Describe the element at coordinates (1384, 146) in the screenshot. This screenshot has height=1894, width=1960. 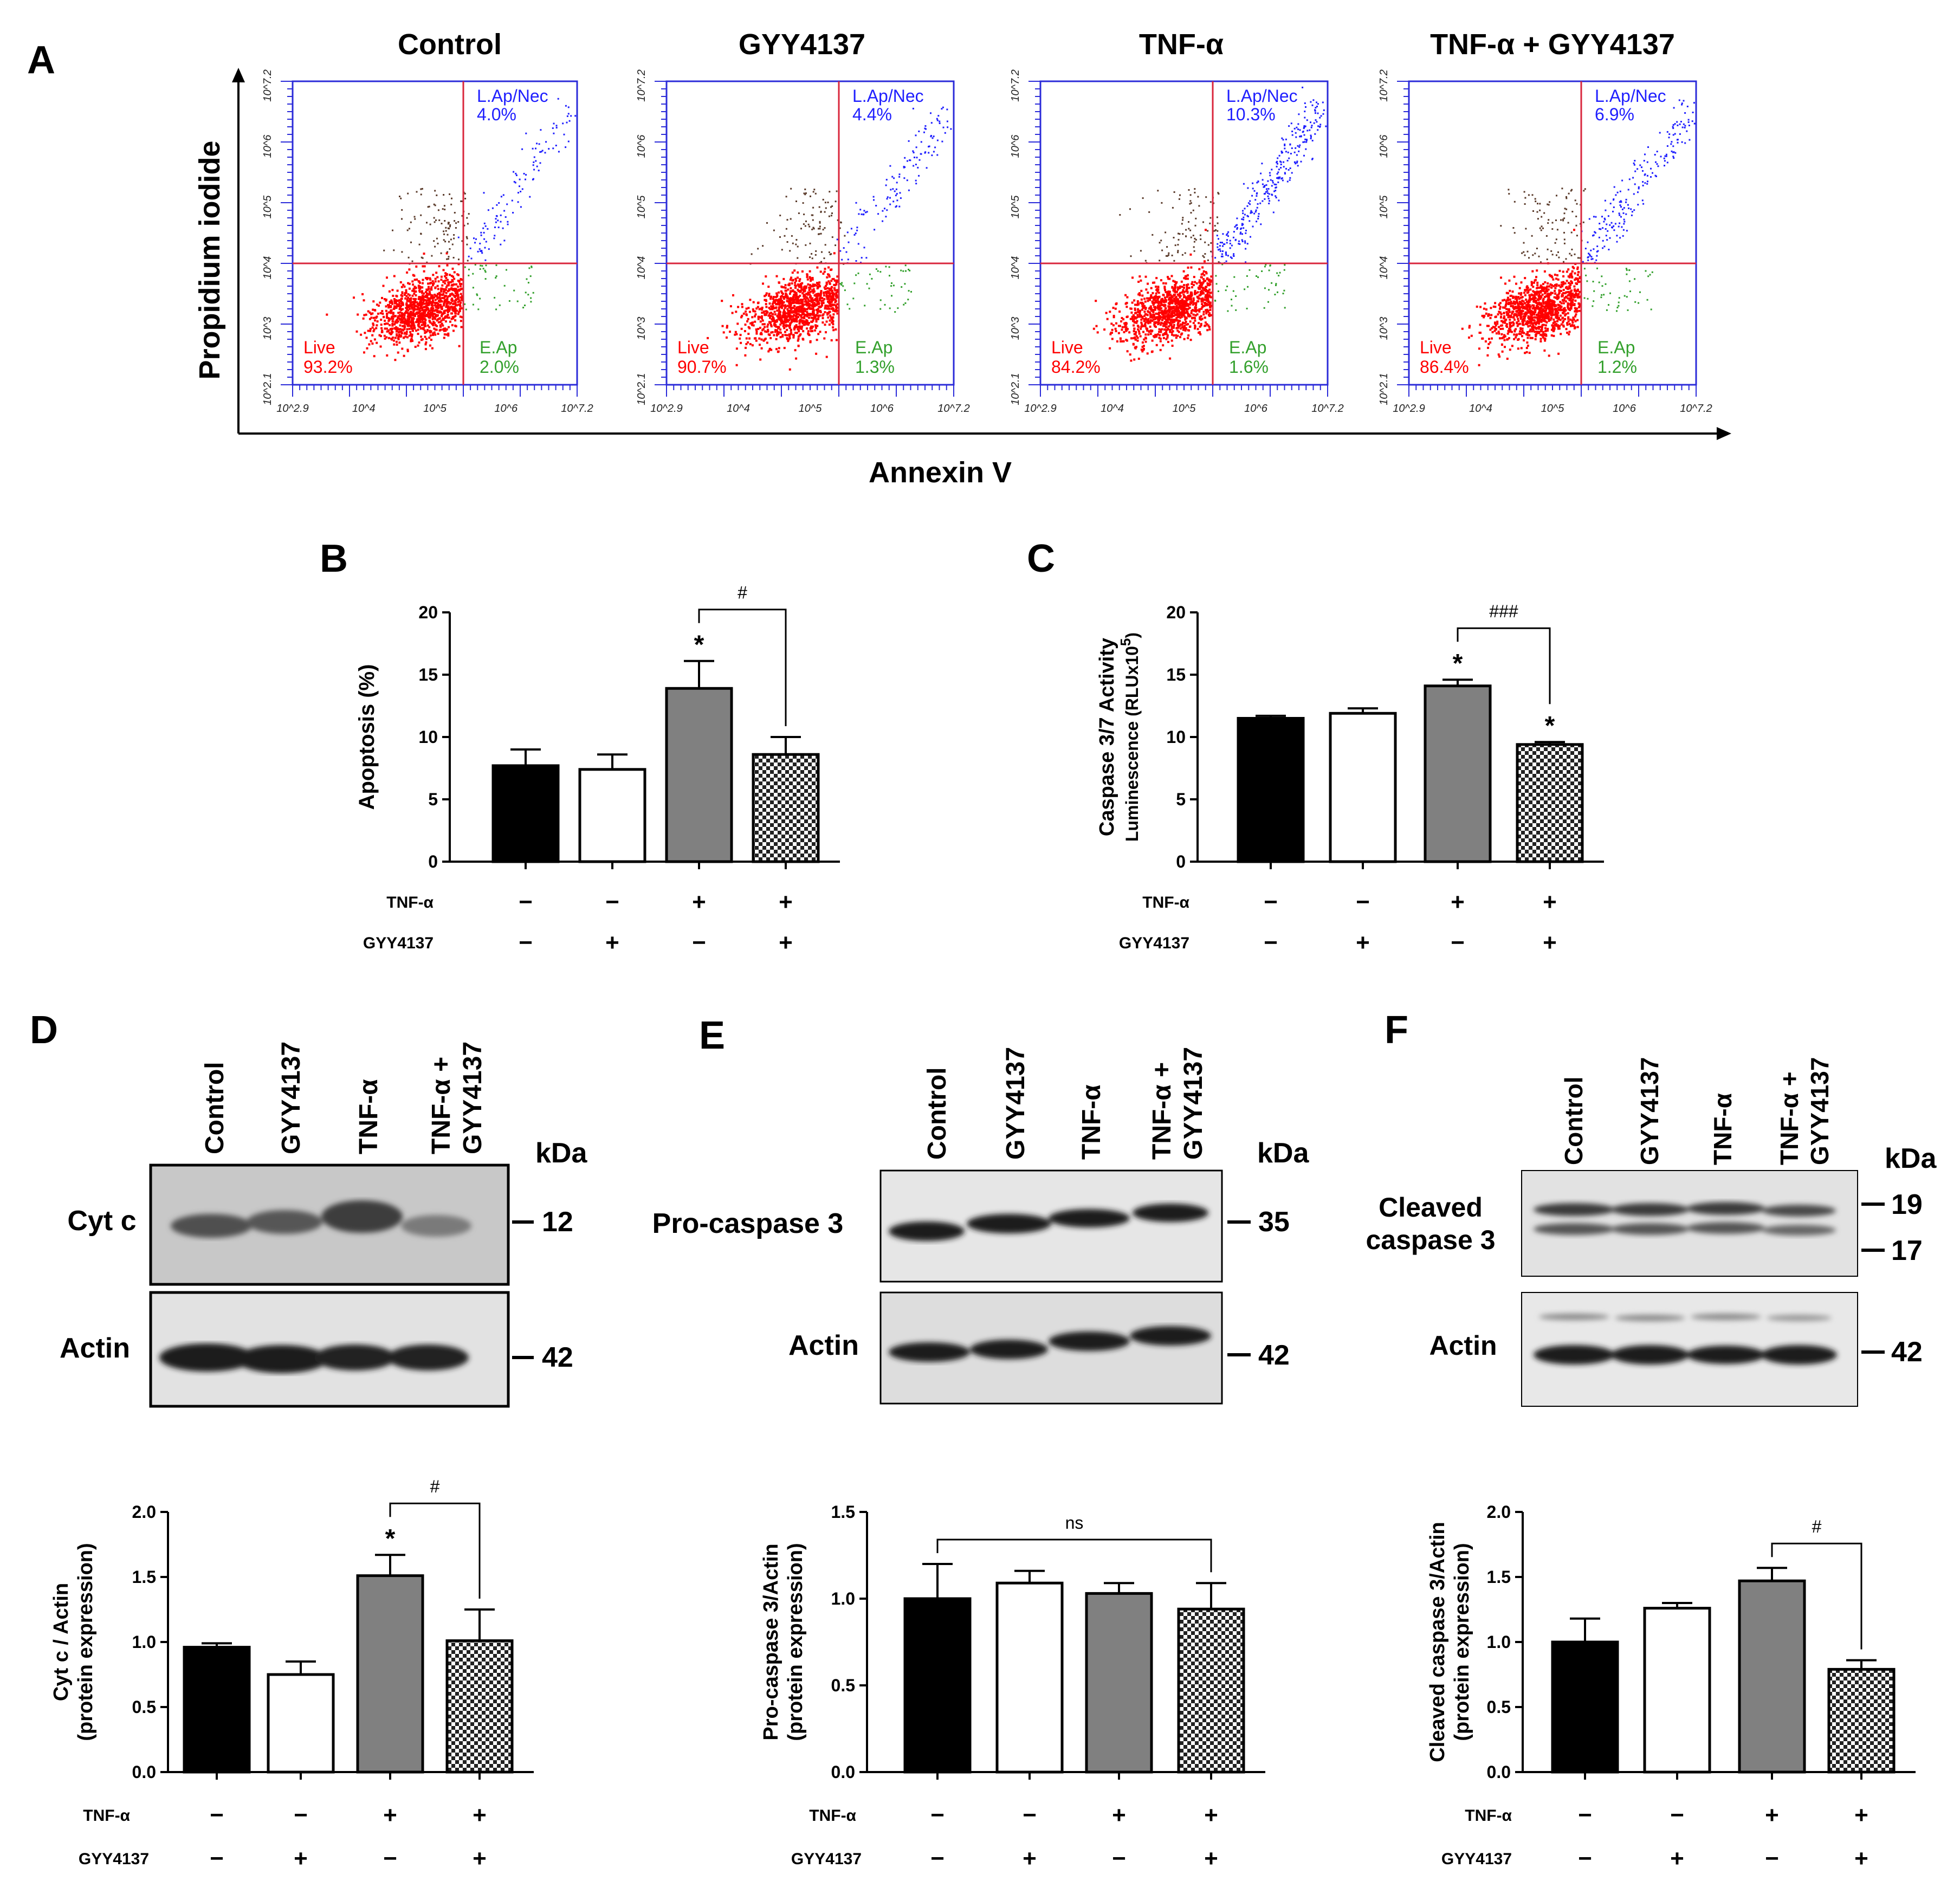
I see `flow-y-tick-label: 10^6` at that location.